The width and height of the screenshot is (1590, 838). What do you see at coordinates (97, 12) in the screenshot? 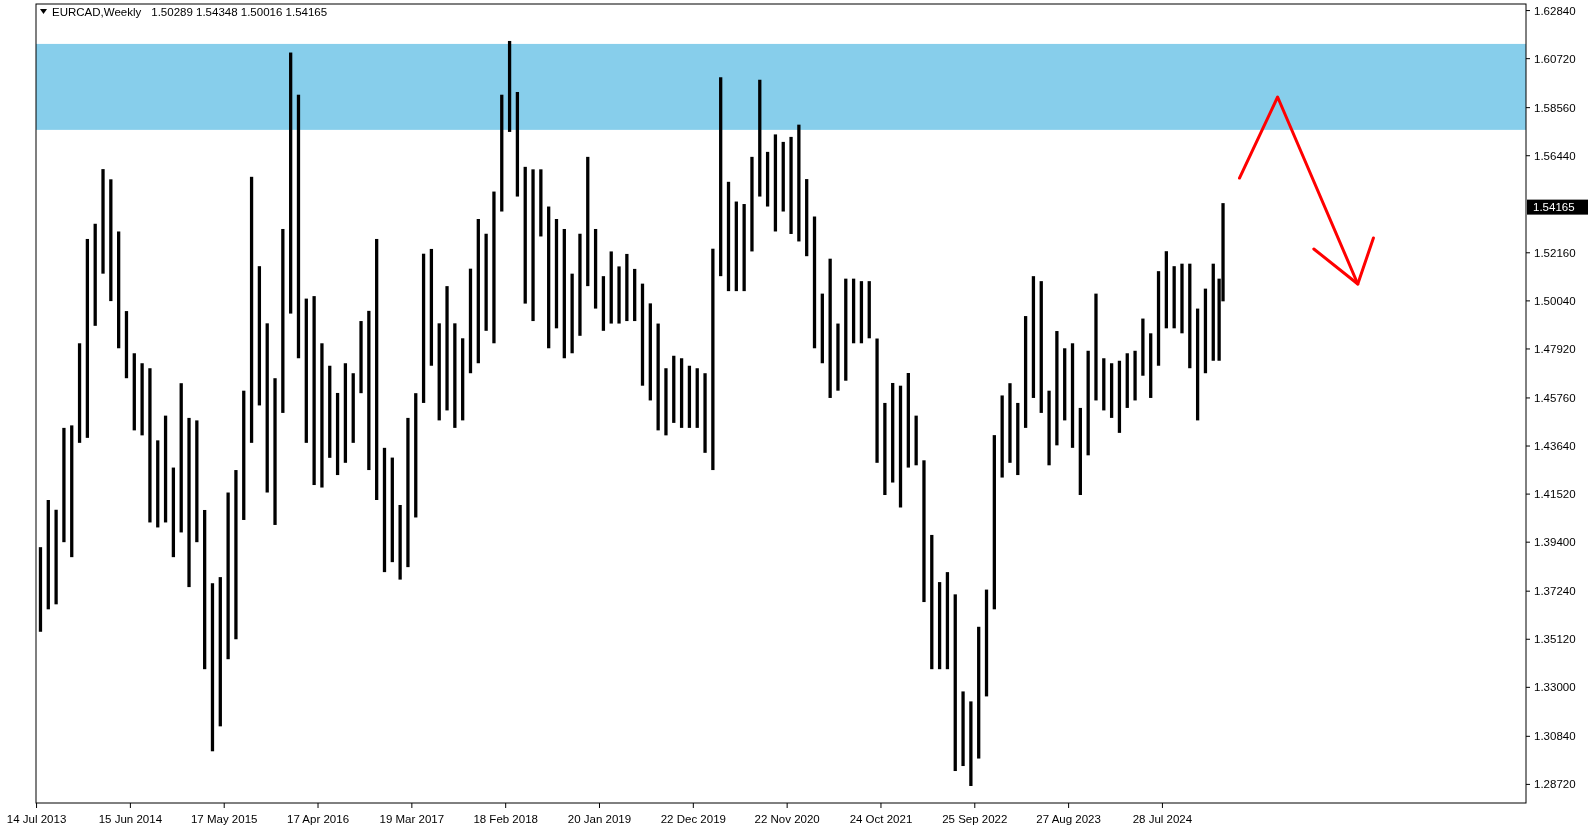
I see `chart-title: EURCAD,Weekly` at bounding box center [97, 12].